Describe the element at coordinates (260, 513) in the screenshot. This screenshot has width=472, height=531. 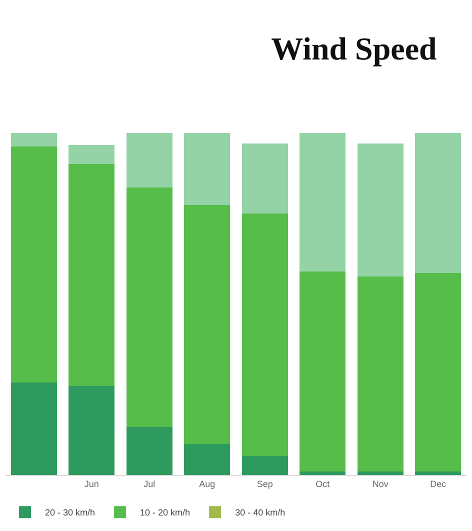
I see `legend-label: 30 - 40 km/h` at that location.